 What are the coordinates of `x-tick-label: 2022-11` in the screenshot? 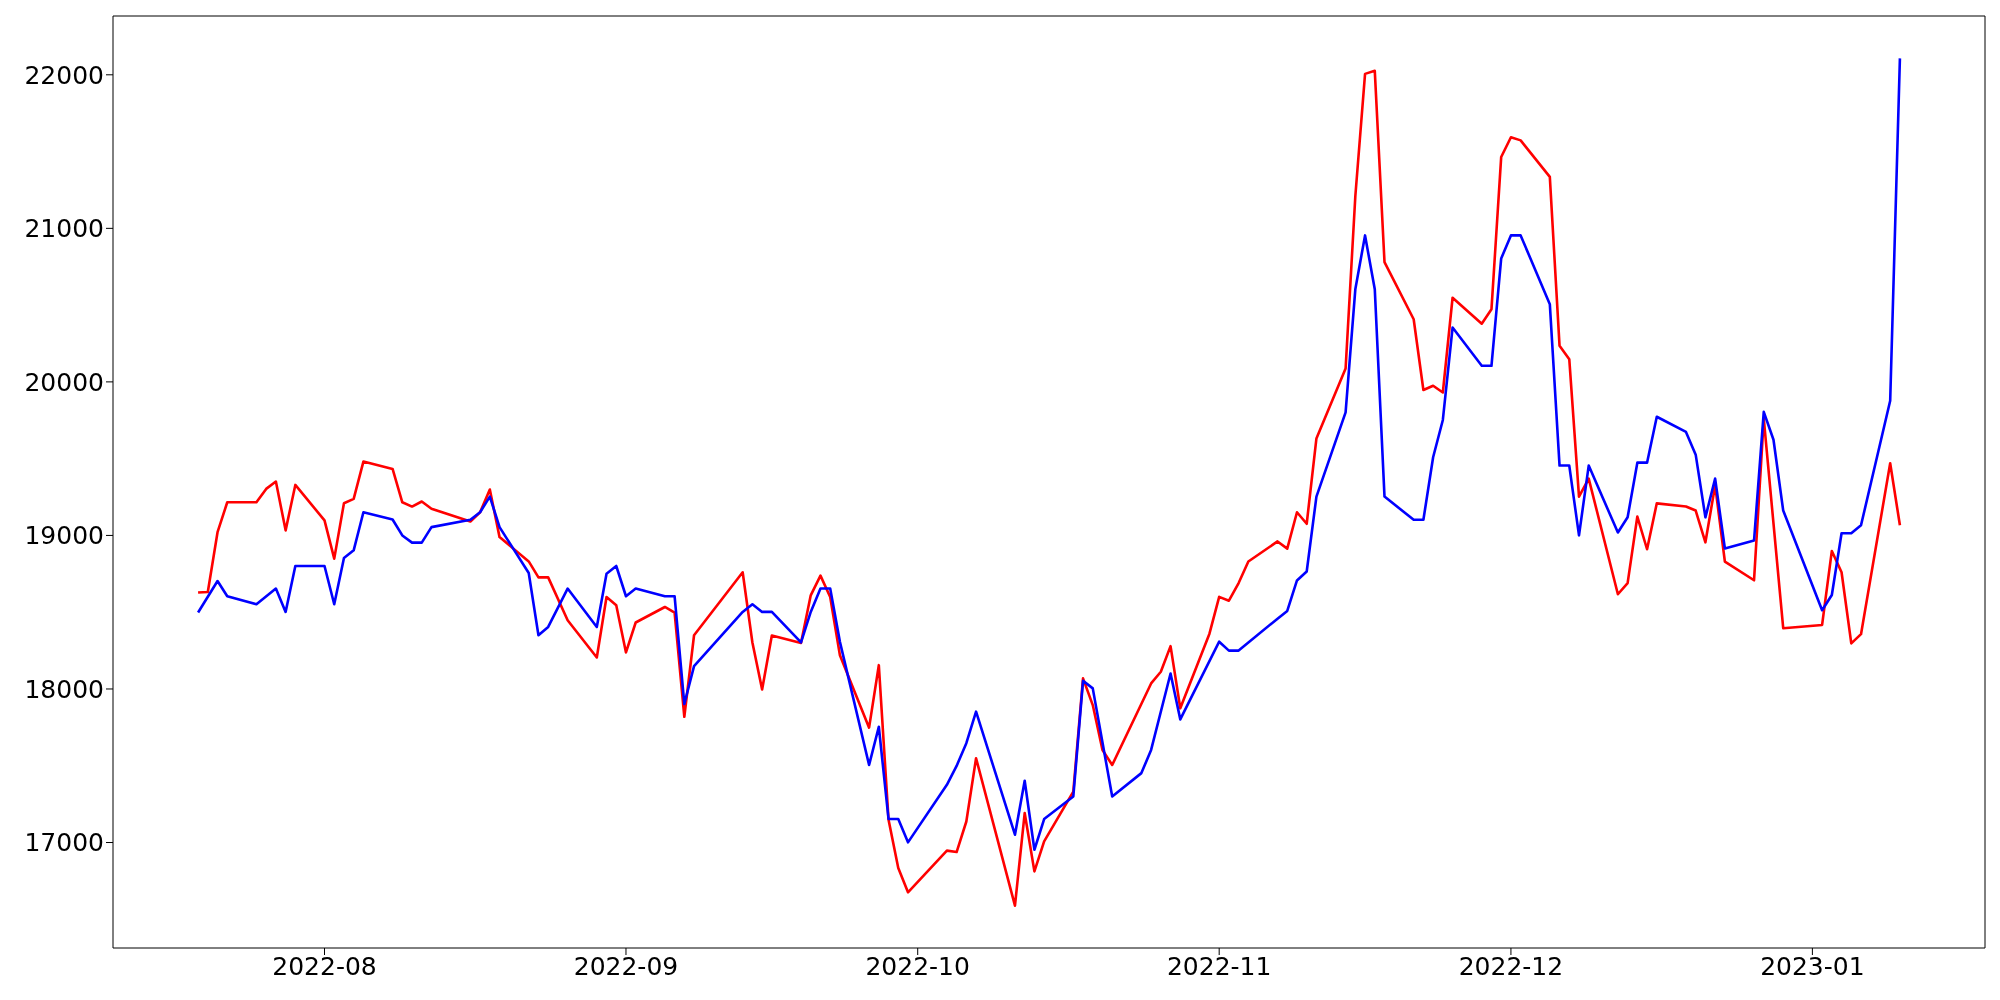 It's located at (1219, 966).